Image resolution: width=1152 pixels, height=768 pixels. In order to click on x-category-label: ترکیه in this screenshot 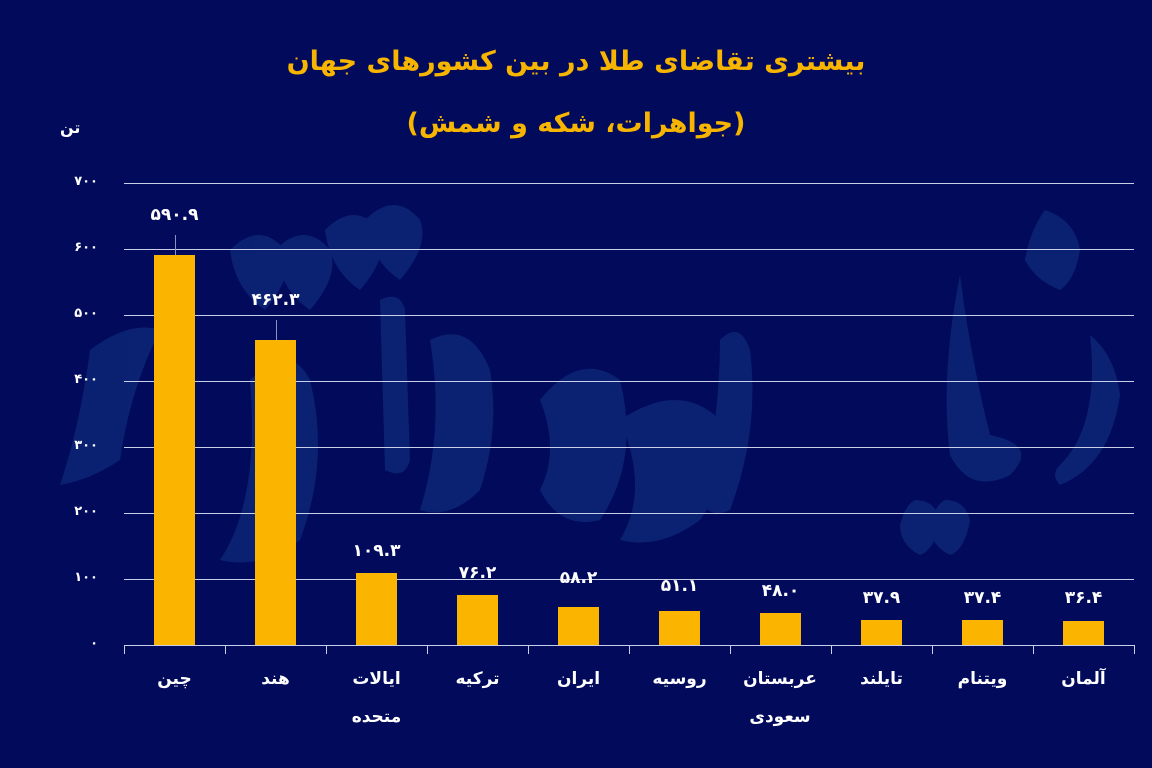, I will do `click(477, 679)`.